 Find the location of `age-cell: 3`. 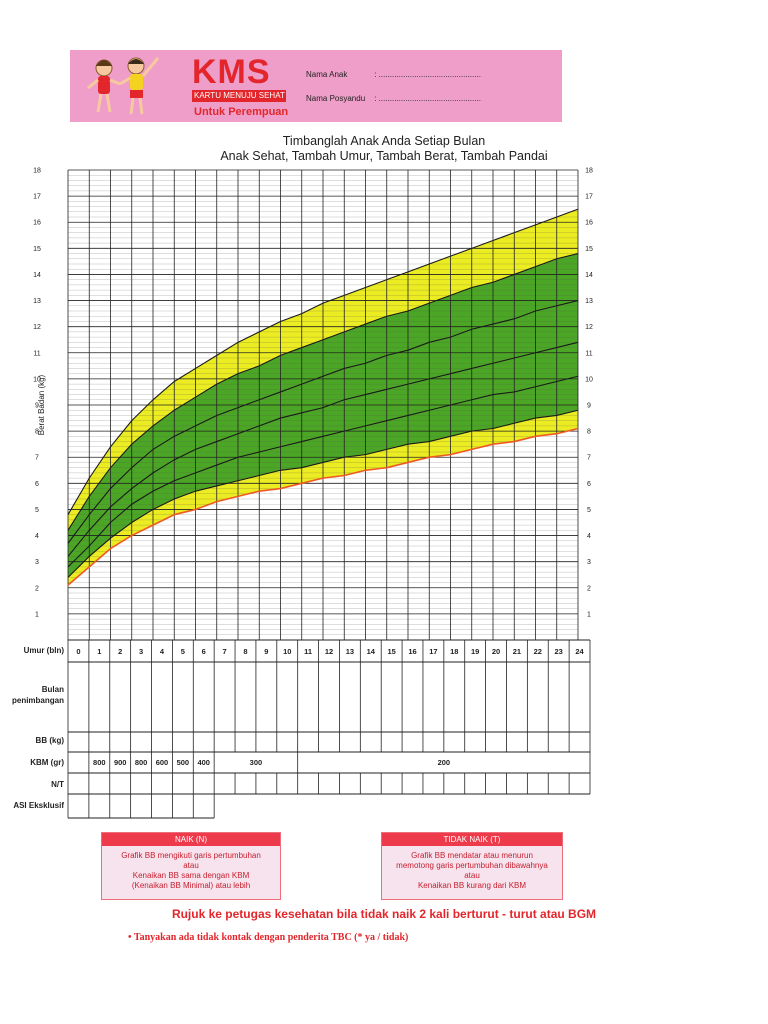

age-cell: 3 is located at coordinates (141, 651).